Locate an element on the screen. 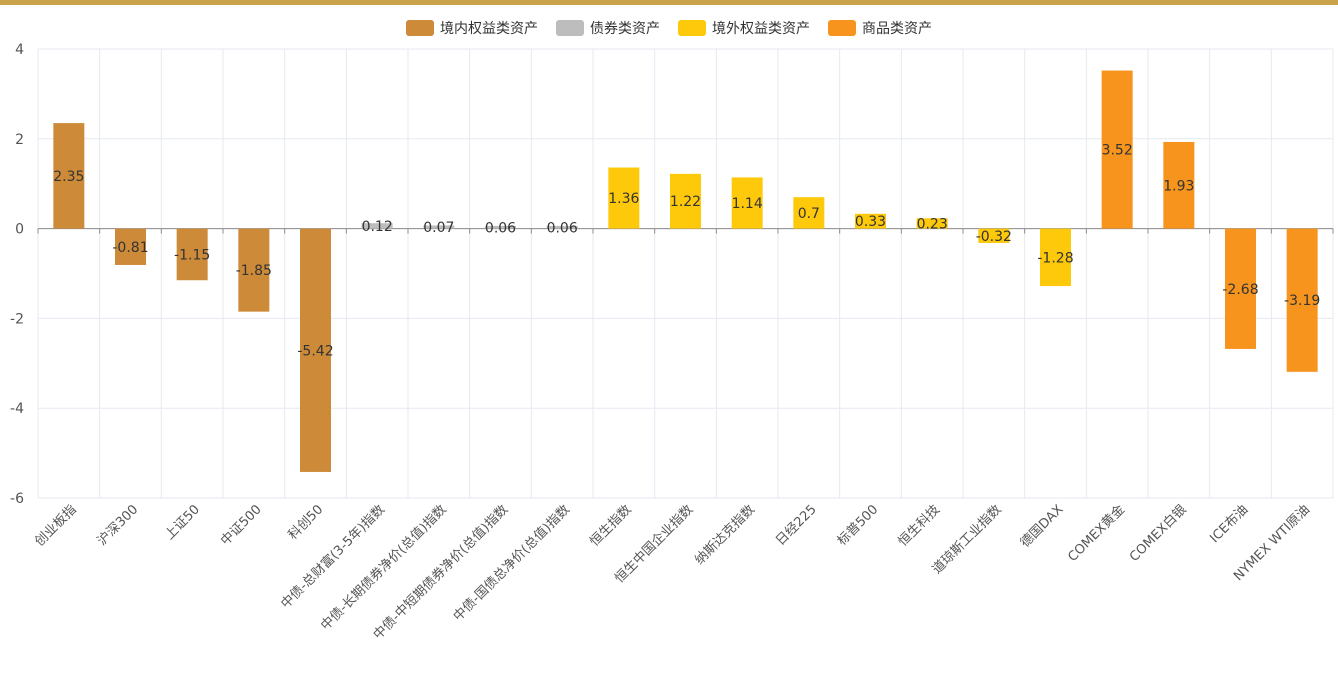  bar-value-label: 3.52 is located at coordinates (1117, 151).